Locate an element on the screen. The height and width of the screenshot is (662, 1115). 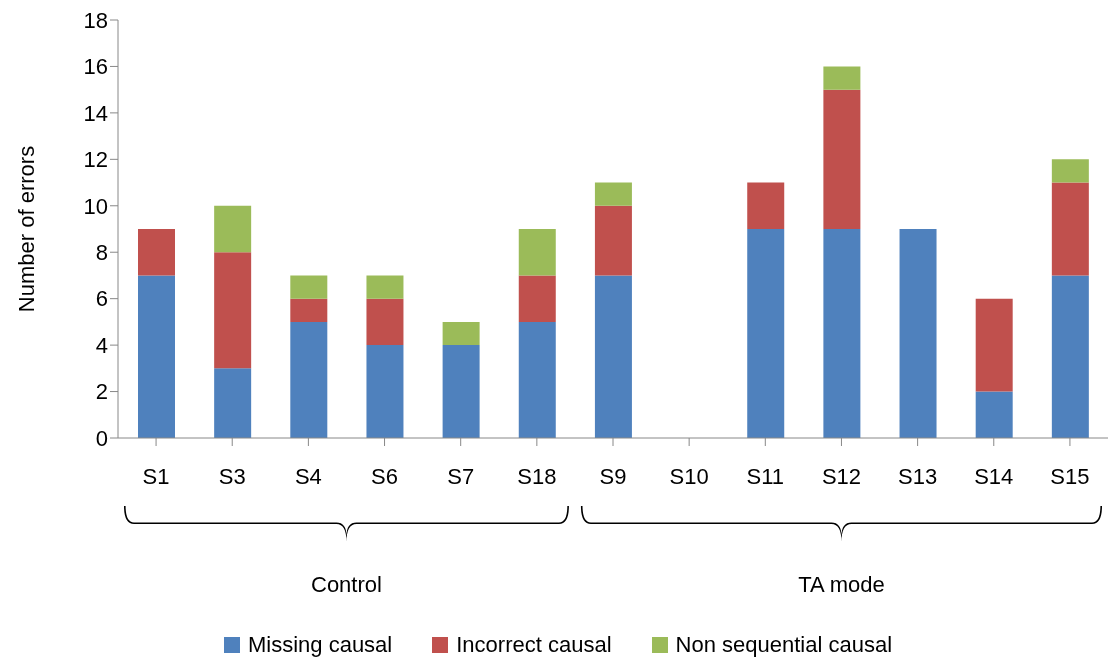
legend-label: Incorrect causal is located at coordinates (533, 645).